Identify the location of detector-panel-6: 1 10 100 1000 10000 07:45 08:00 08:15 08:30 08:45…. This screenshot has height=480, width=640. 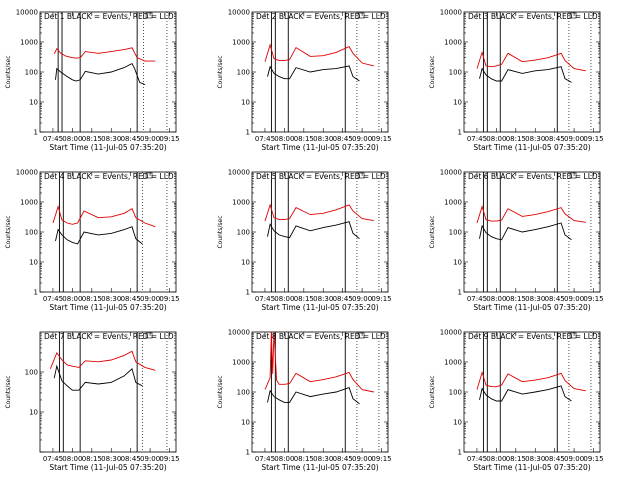
(516, 241).